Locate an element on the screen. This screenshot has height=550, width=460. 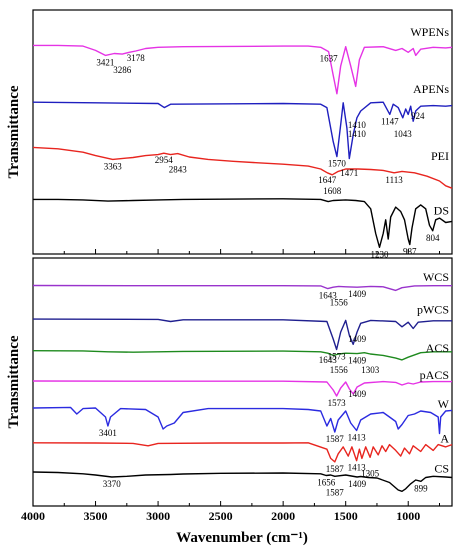
peak-annotation: 1305 is located at coordinates (370, 473).